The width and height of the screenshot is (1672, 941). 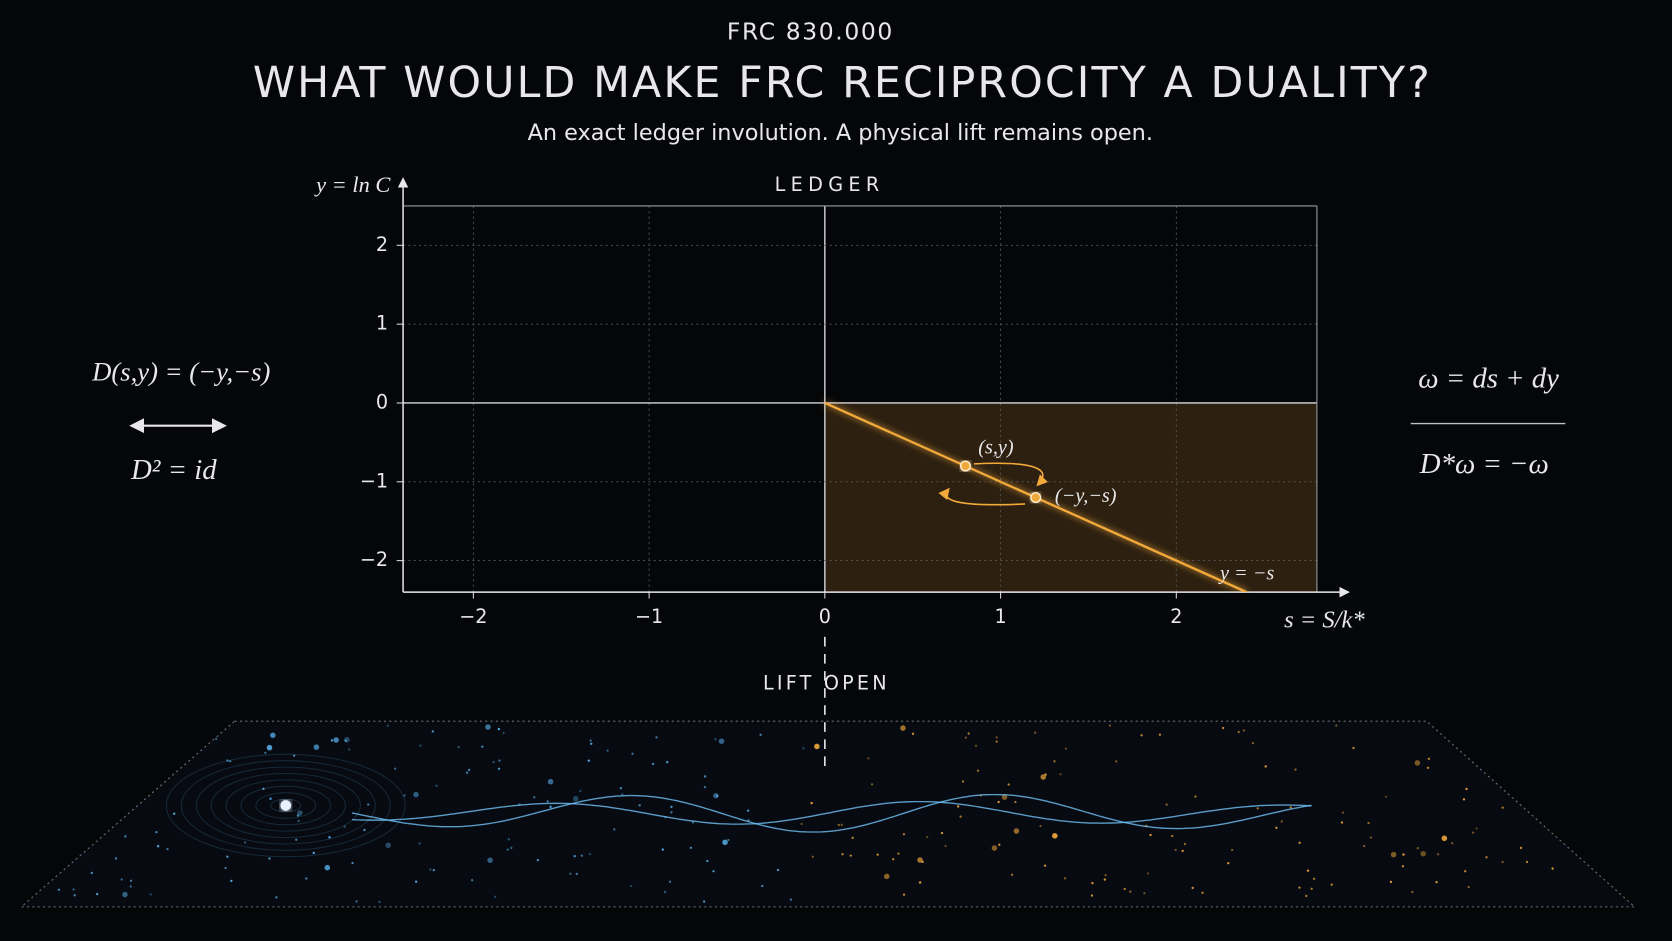 What do you see at coordinates (826, 682) in the screenshot?
I see `lift-label: LIFT OPEN` at bounding box center [826, 682].